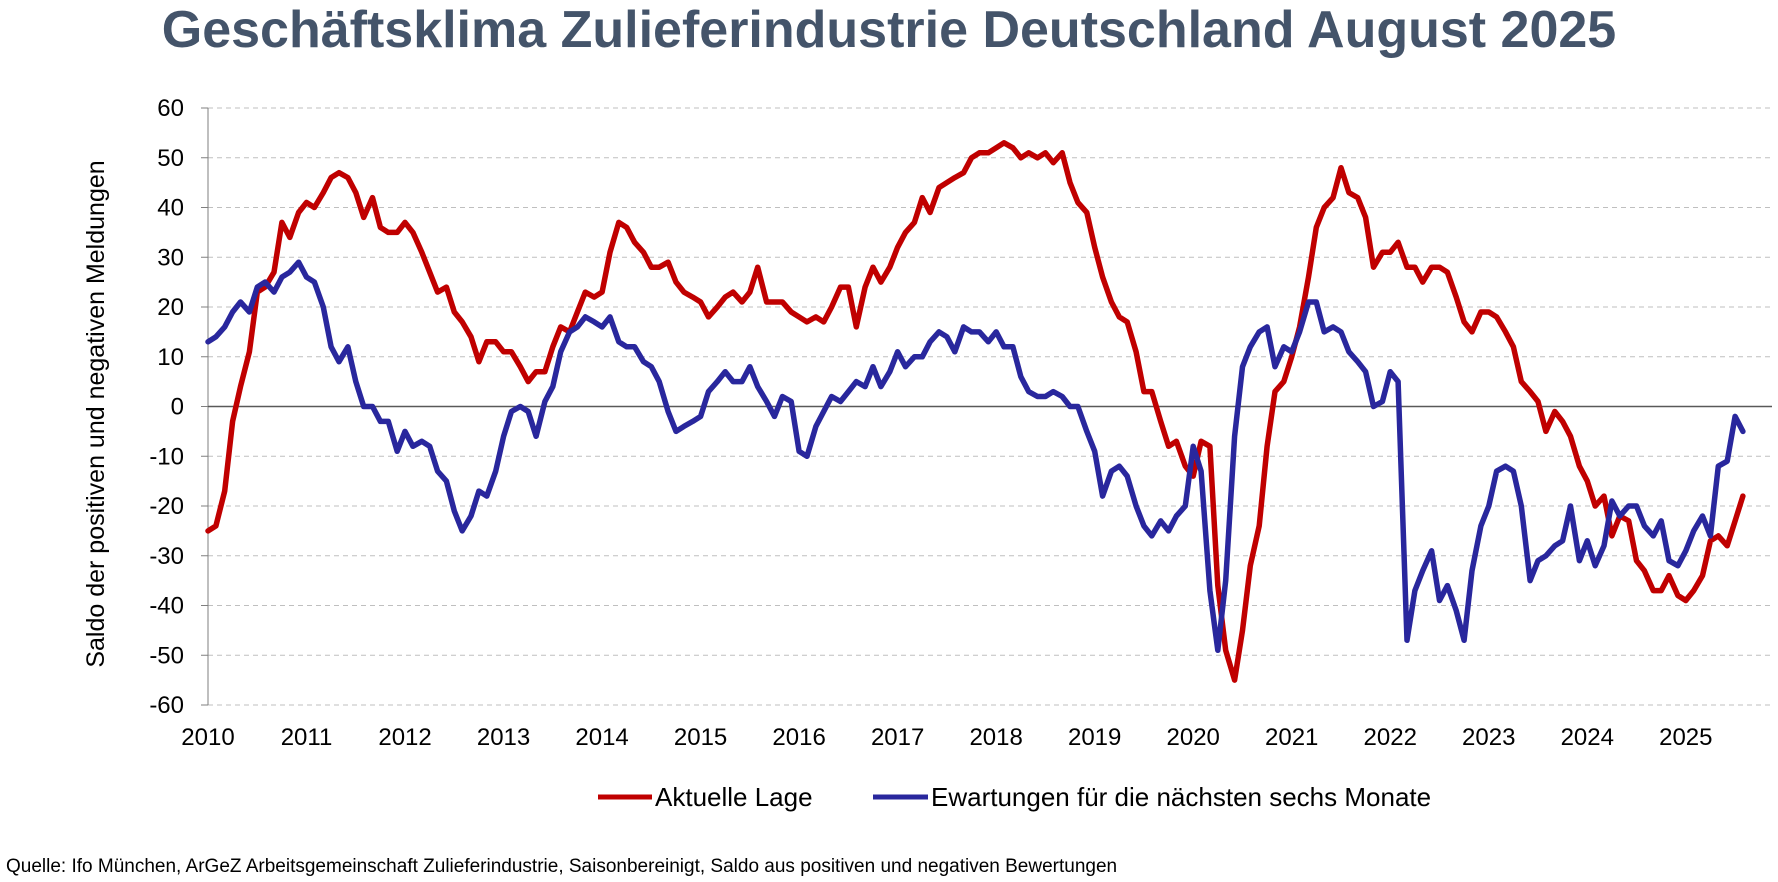 The image size is (1778, 882). I want to click on x-tick-label: 2021, so click(1291, 737).